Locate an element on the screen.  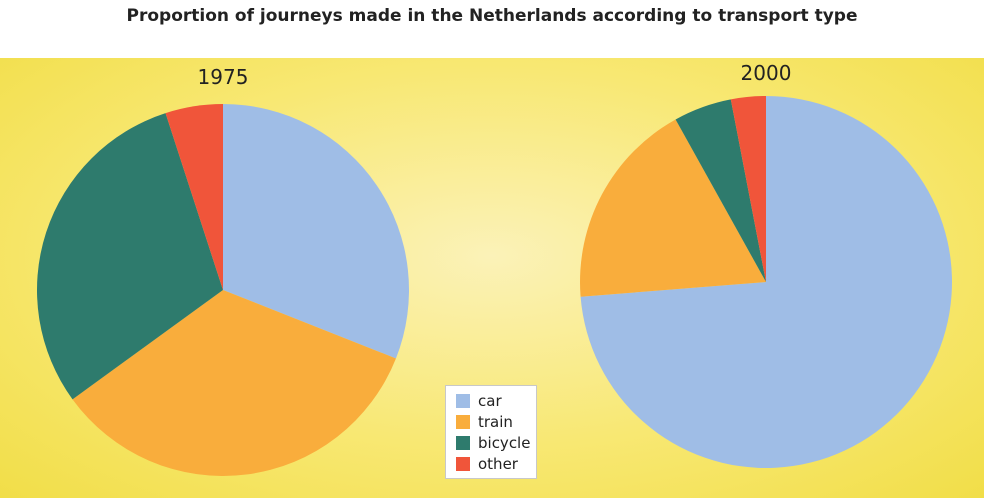
pie-slice-2000-bicycle is located at coordinates (720, 190).